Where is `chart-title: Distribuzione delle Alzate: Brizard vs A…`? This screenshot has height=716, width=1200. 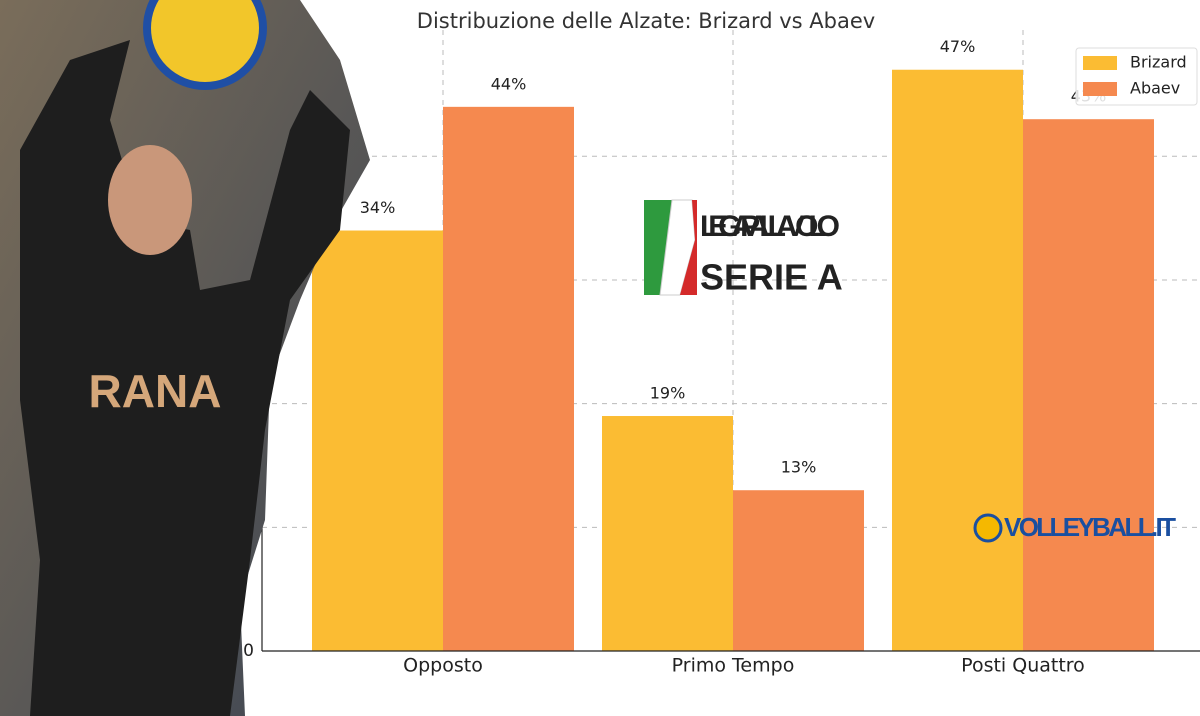 chart-title: Distribuzione delle Alzate: Brizard vs A… is located at coordinates (646, 21).